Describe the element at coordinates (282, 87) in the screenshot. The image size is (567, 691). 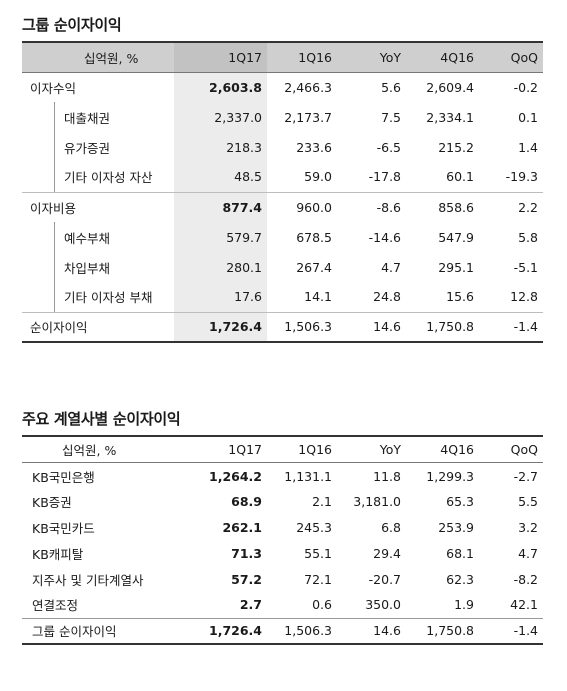
I see `table1-row-interest-income: 이자수익 2,603.8 2,466.3 5.6 2,609.4 -0.2` at that location.